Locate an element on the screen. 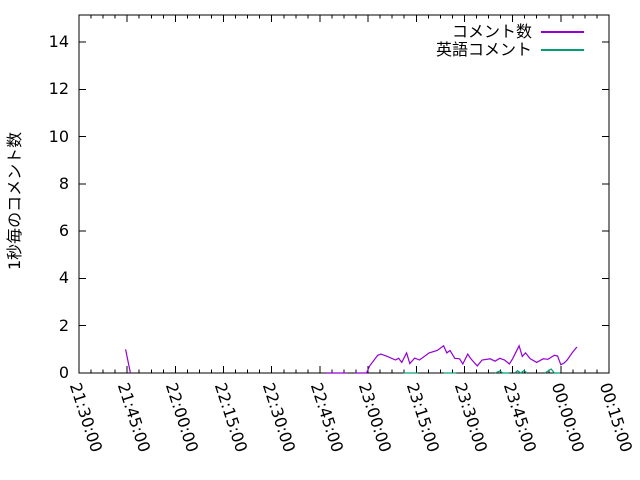  legend-label-comments: コメント数 is located at coordinates (491, 31).